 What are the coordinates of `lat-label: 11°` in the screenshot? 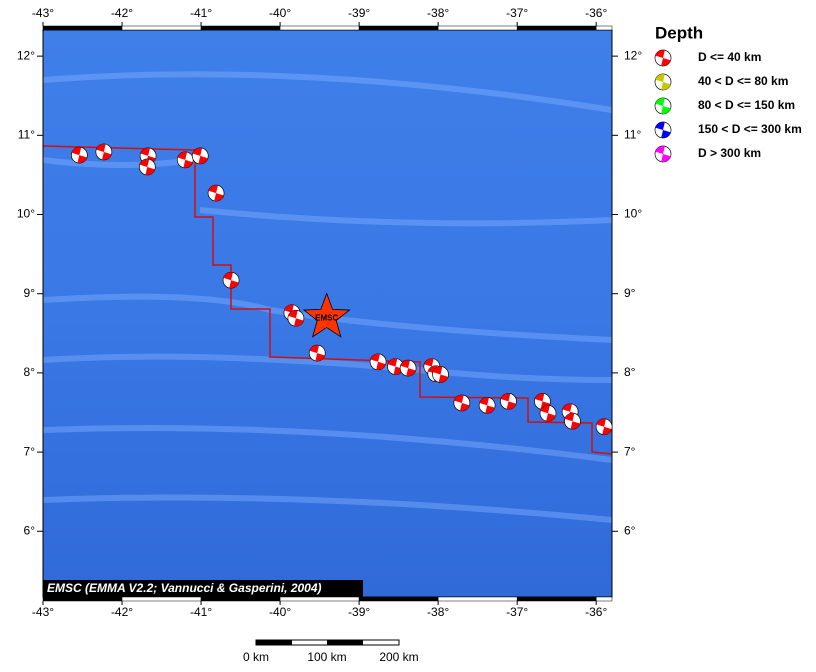 It's located at (632, 134).